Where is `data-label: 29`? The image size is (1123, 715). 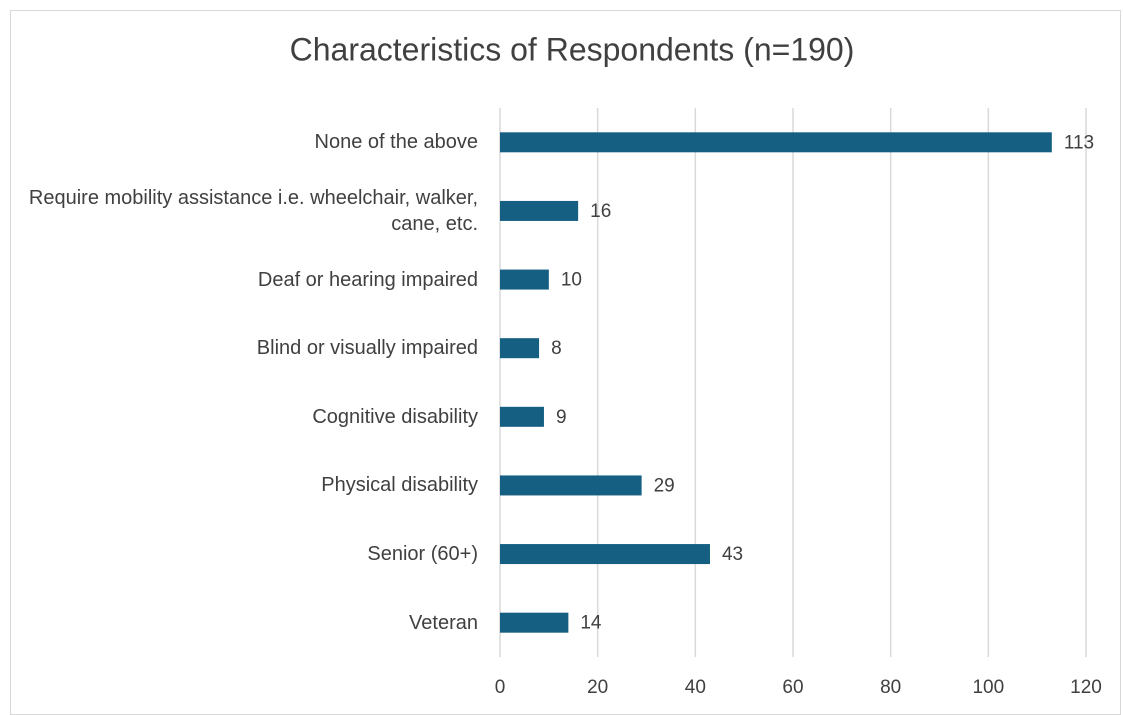 data-label: 29 is located at coordinates (664, 485).